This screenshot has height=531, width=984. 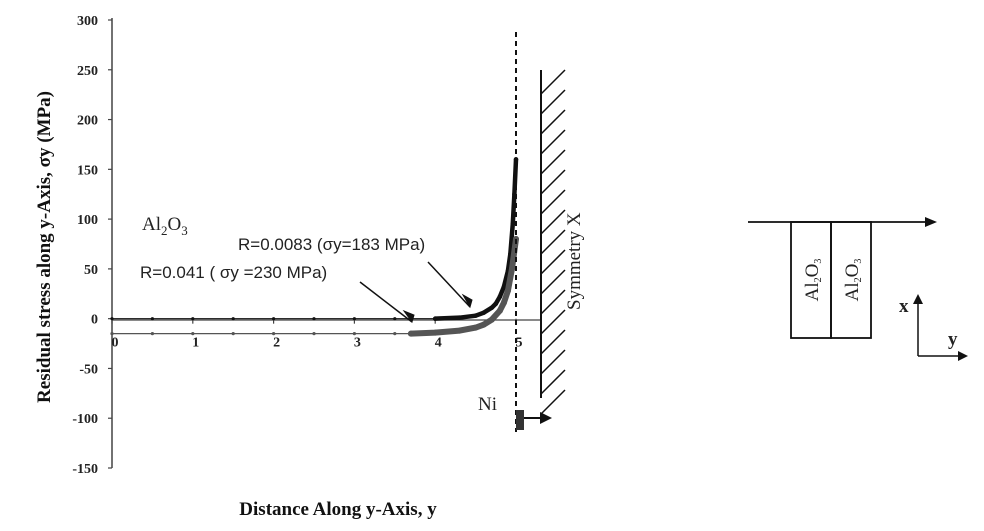 What do you see at coordinates (85, 469) in the screenshot?
I see `y-tick-label: -150` at bounding box center [85, 469].